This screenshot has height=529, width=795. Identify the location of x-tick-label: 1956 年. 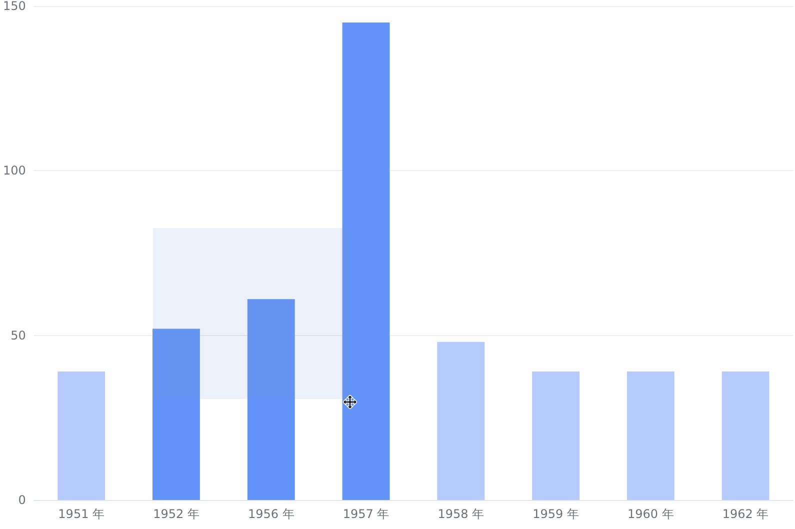
(271, 514).